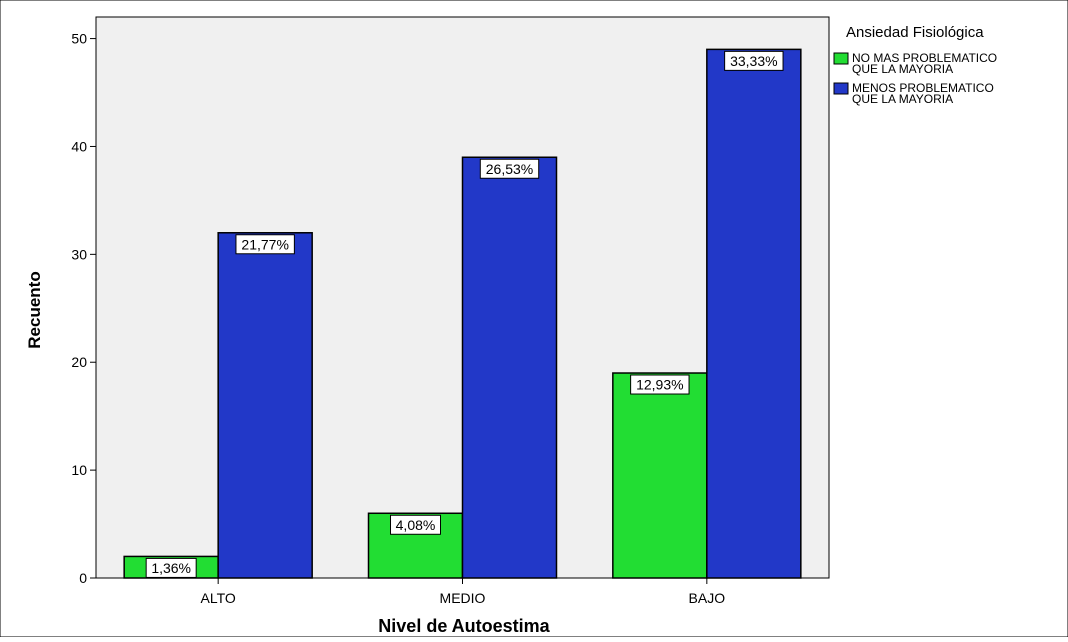 Image resolution: width=1068 pixels, height=642 pixels. I want to click on data-label: 26,53%, so click(509, 169).